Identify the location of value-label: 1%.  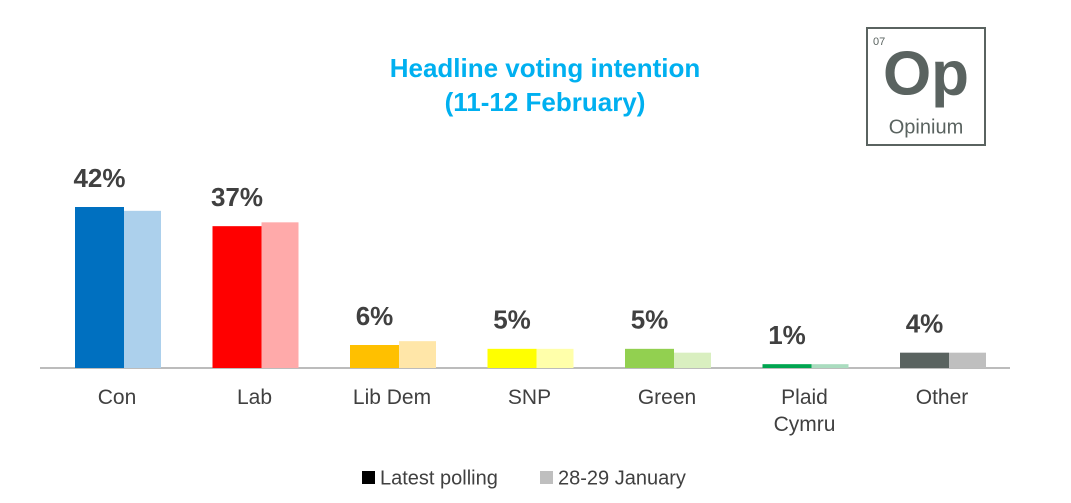
(787, 335).